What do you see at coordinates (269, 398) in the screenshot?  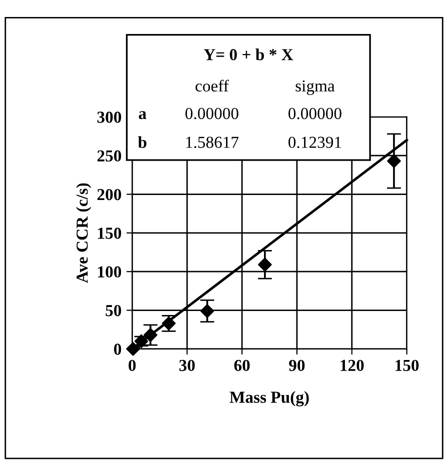 I see `x-axis-title: Mass Pu(g)` at bounding box center [269, 398].